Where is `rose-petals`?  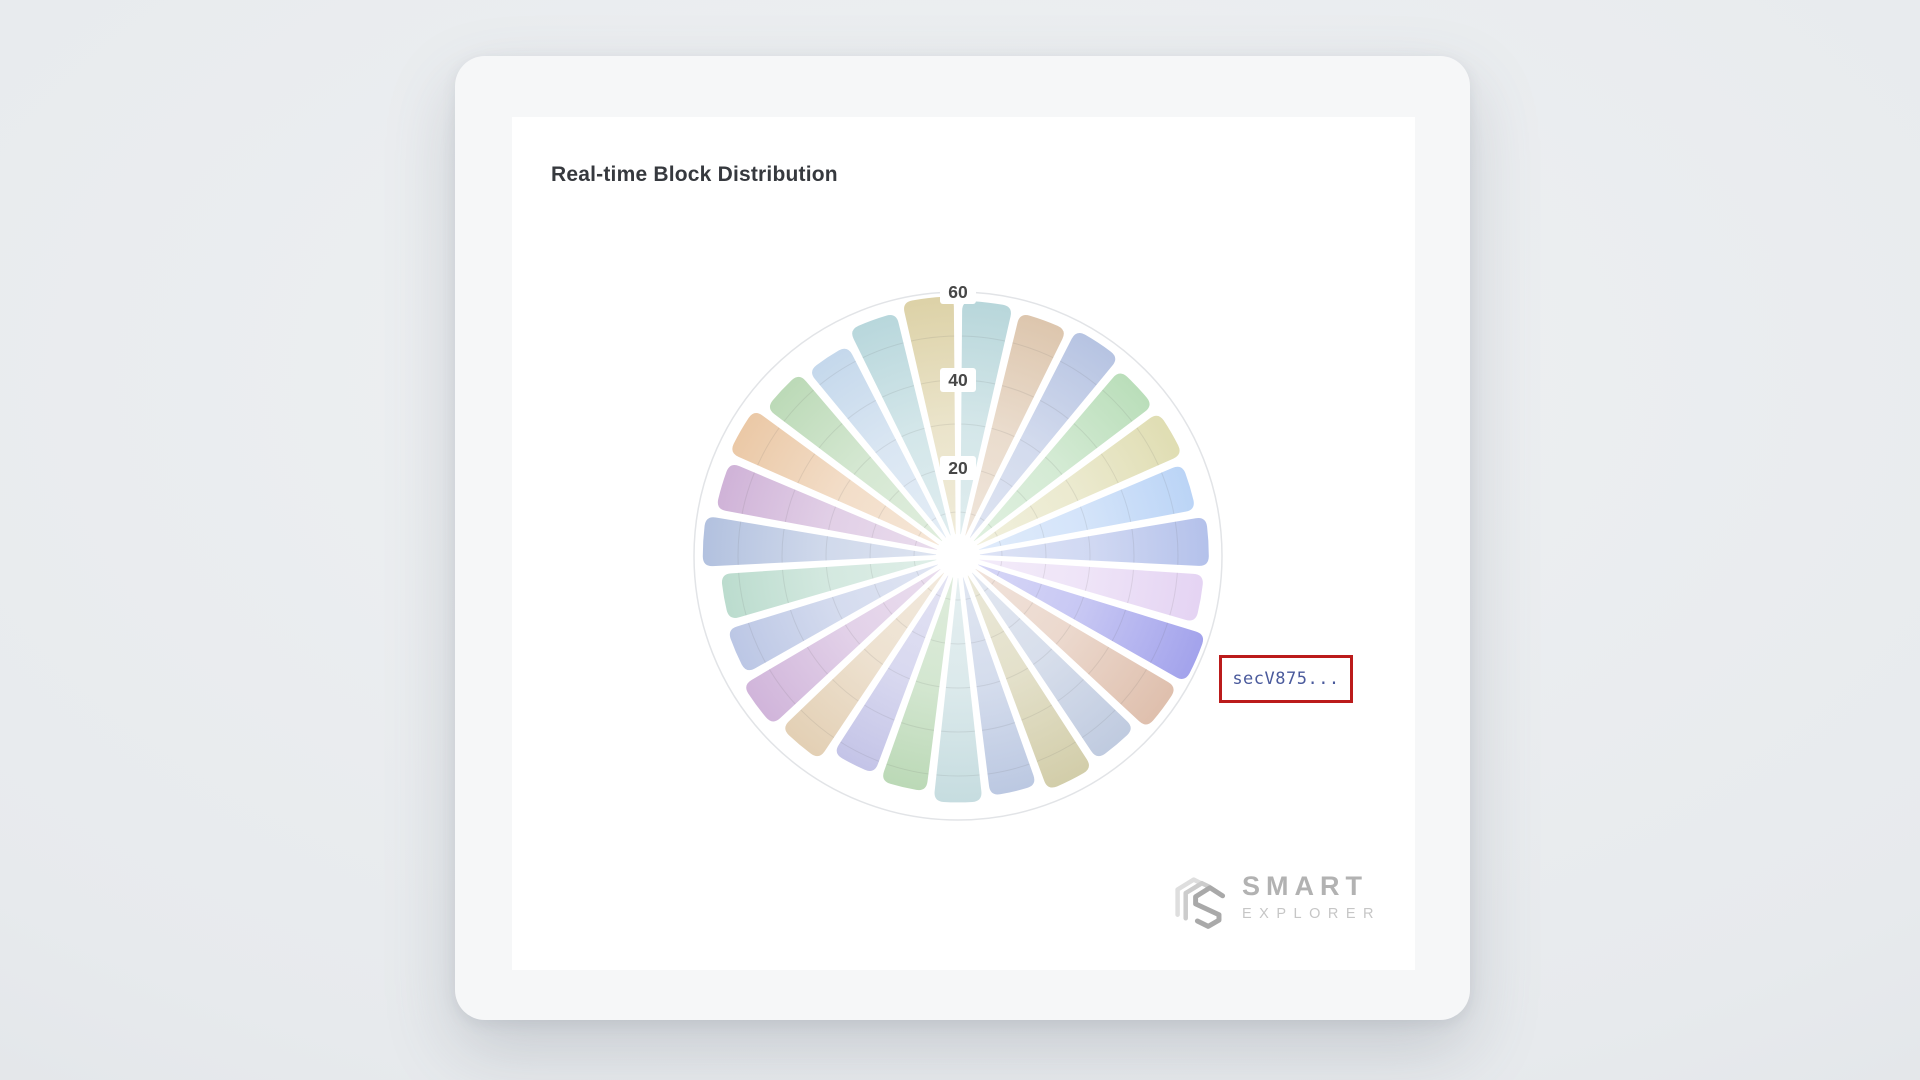
rose-petals is located at coordinates (955, 549).